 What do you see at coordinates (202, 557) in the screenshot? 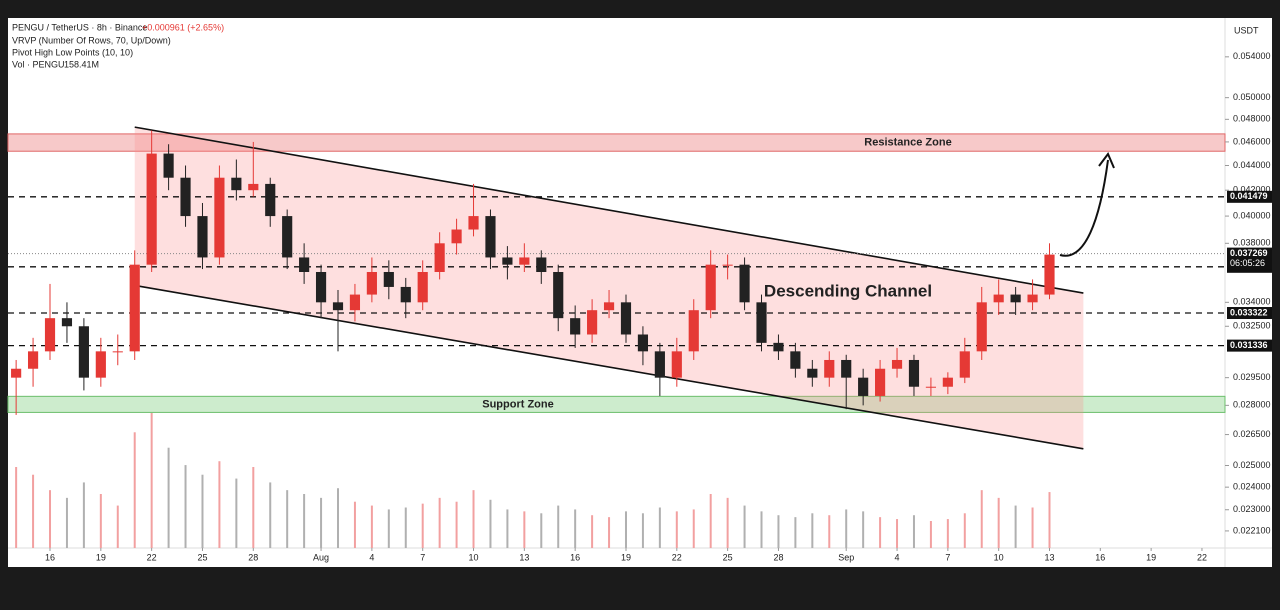
I see `x-tick-label: 25` at bounding box center [202, 557].